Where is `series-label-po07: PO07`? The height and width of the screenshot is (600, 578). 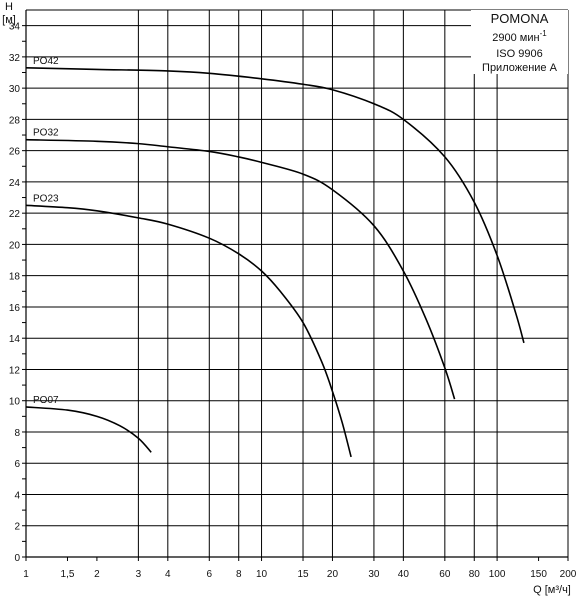 series-label-po07: PO07 is located at coordinates (46, 400).